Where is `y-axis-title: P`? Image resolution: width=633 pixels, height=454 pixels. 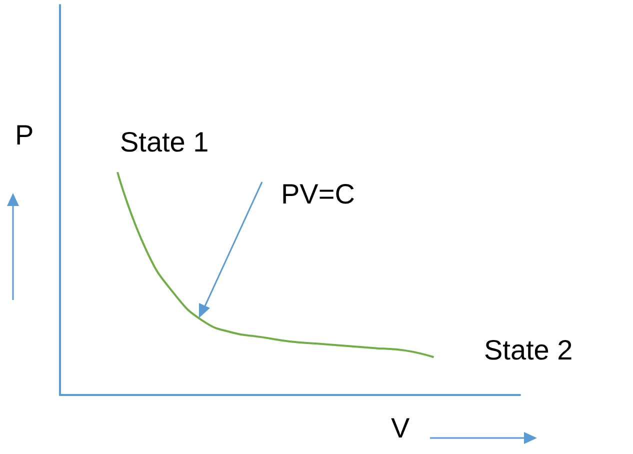 y-axis-title: P is located at coordinates (24, 135).